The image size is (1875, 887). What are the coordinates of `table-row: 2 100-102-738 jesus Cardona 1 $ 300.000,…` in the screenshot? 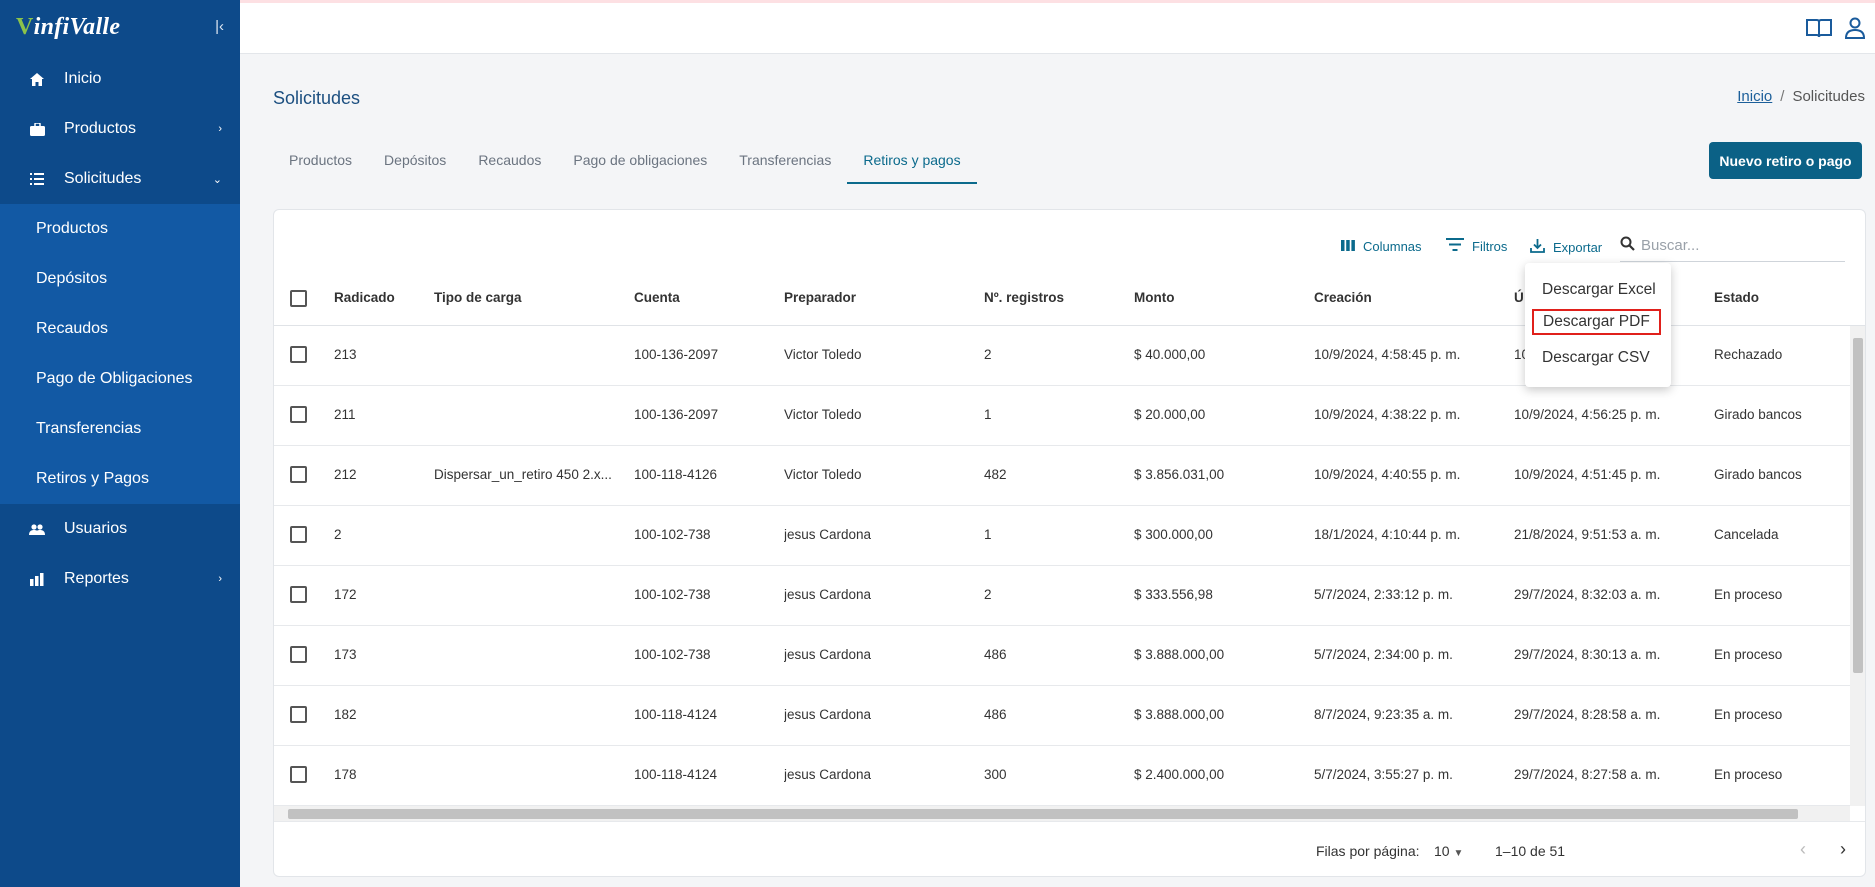 It's located at (1062, 536).